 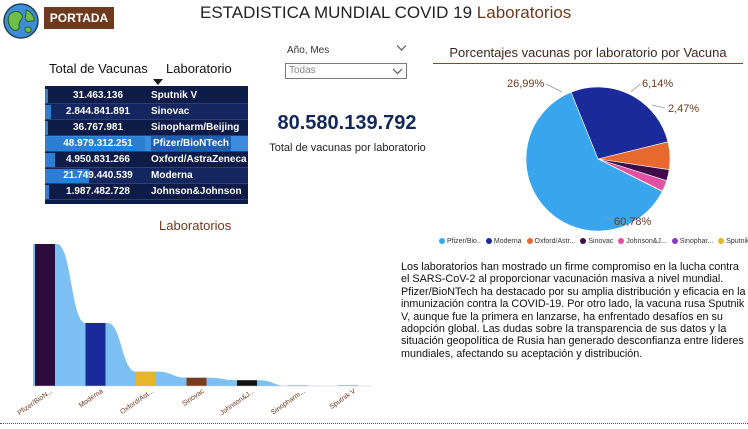 What do you see at coordinates (98, 111) in the screenshot?
I see `table-cell-total: 2.844.841.891` at bounding box center [98, 111].